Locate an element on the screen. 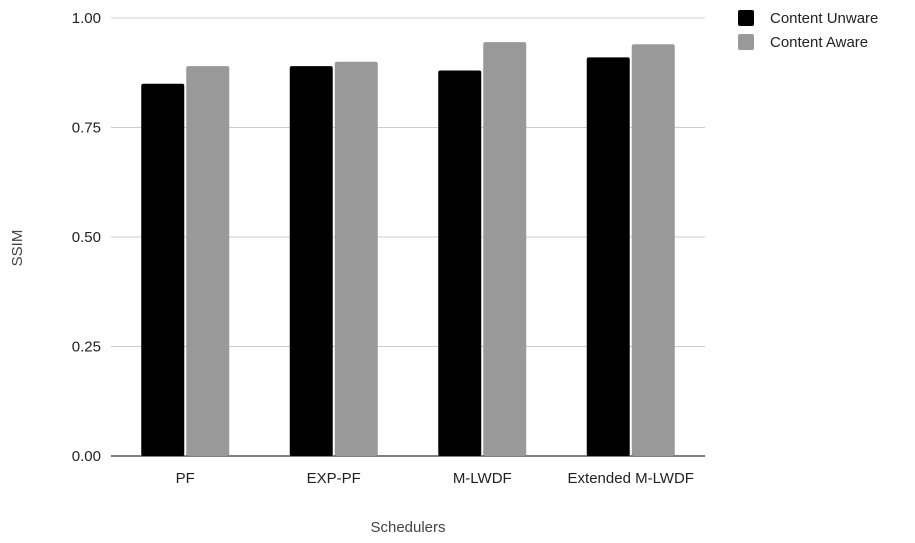  y-tick-label: 0.50 is located at coordinates (86, 237).